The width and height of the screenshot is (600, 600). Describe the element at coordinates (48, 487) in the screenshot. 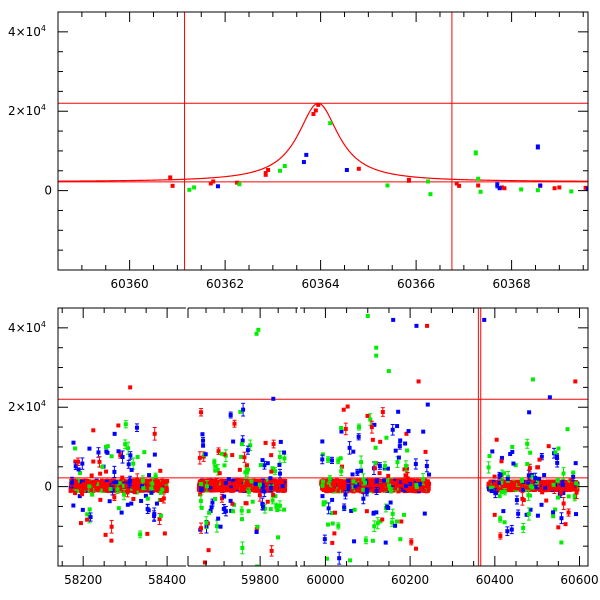

I see `y-tick-label: 0` at that location.